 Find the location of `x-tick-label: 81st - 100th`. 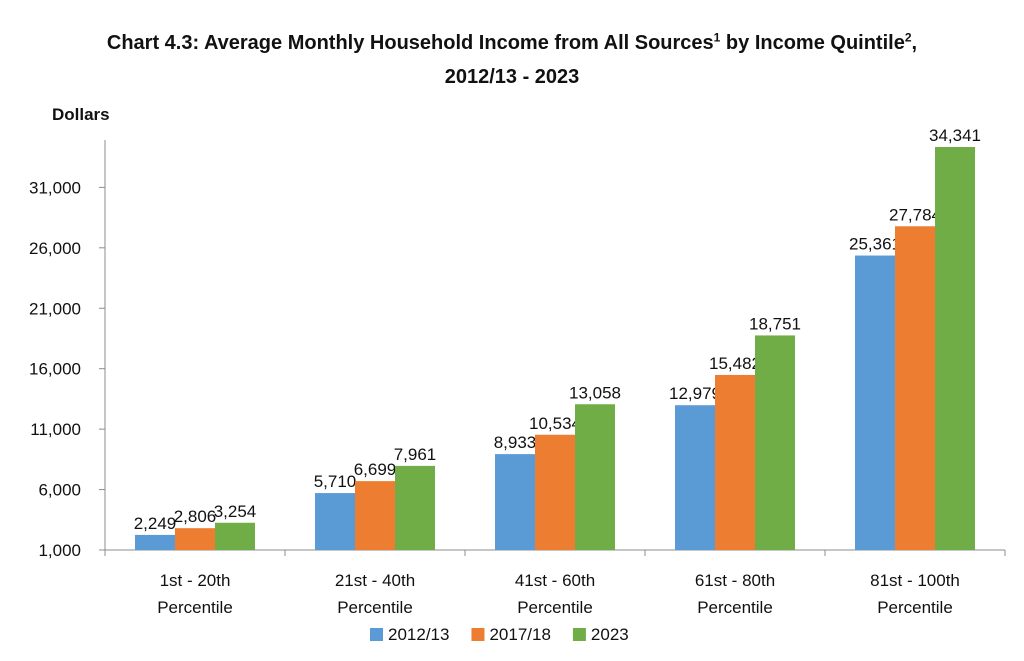

x-tick-label: 81st - 100th is located at coordinates (915, 580).